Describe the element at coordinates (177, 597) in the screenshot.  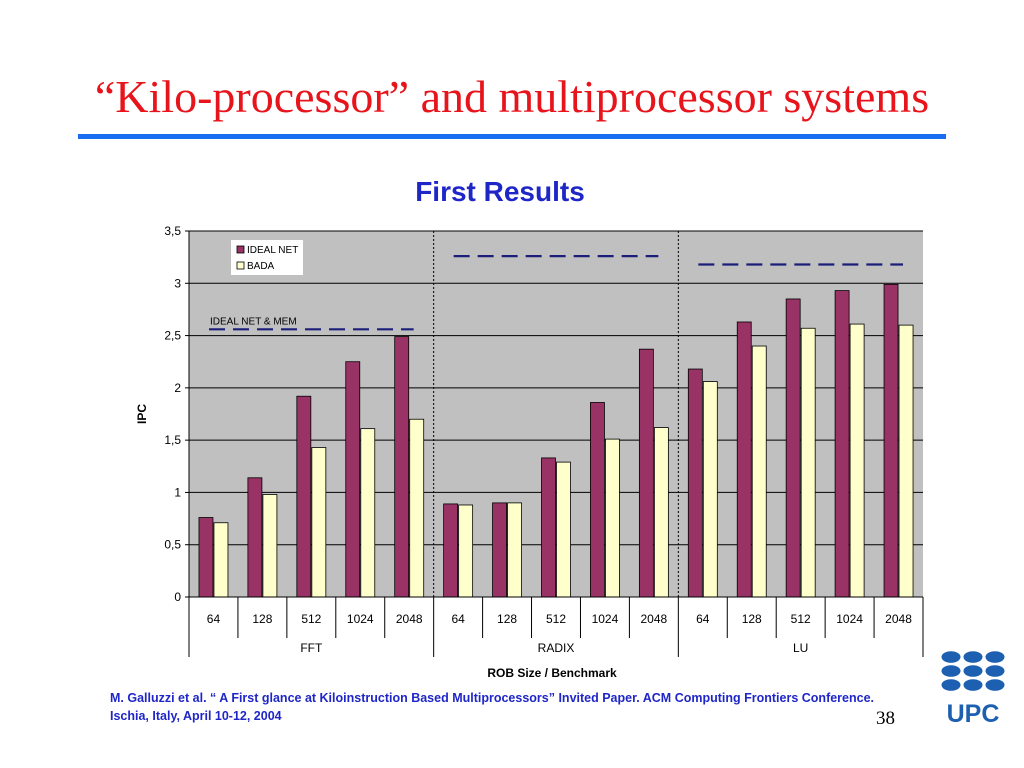
I see `y-tick-label: 0` at that location.